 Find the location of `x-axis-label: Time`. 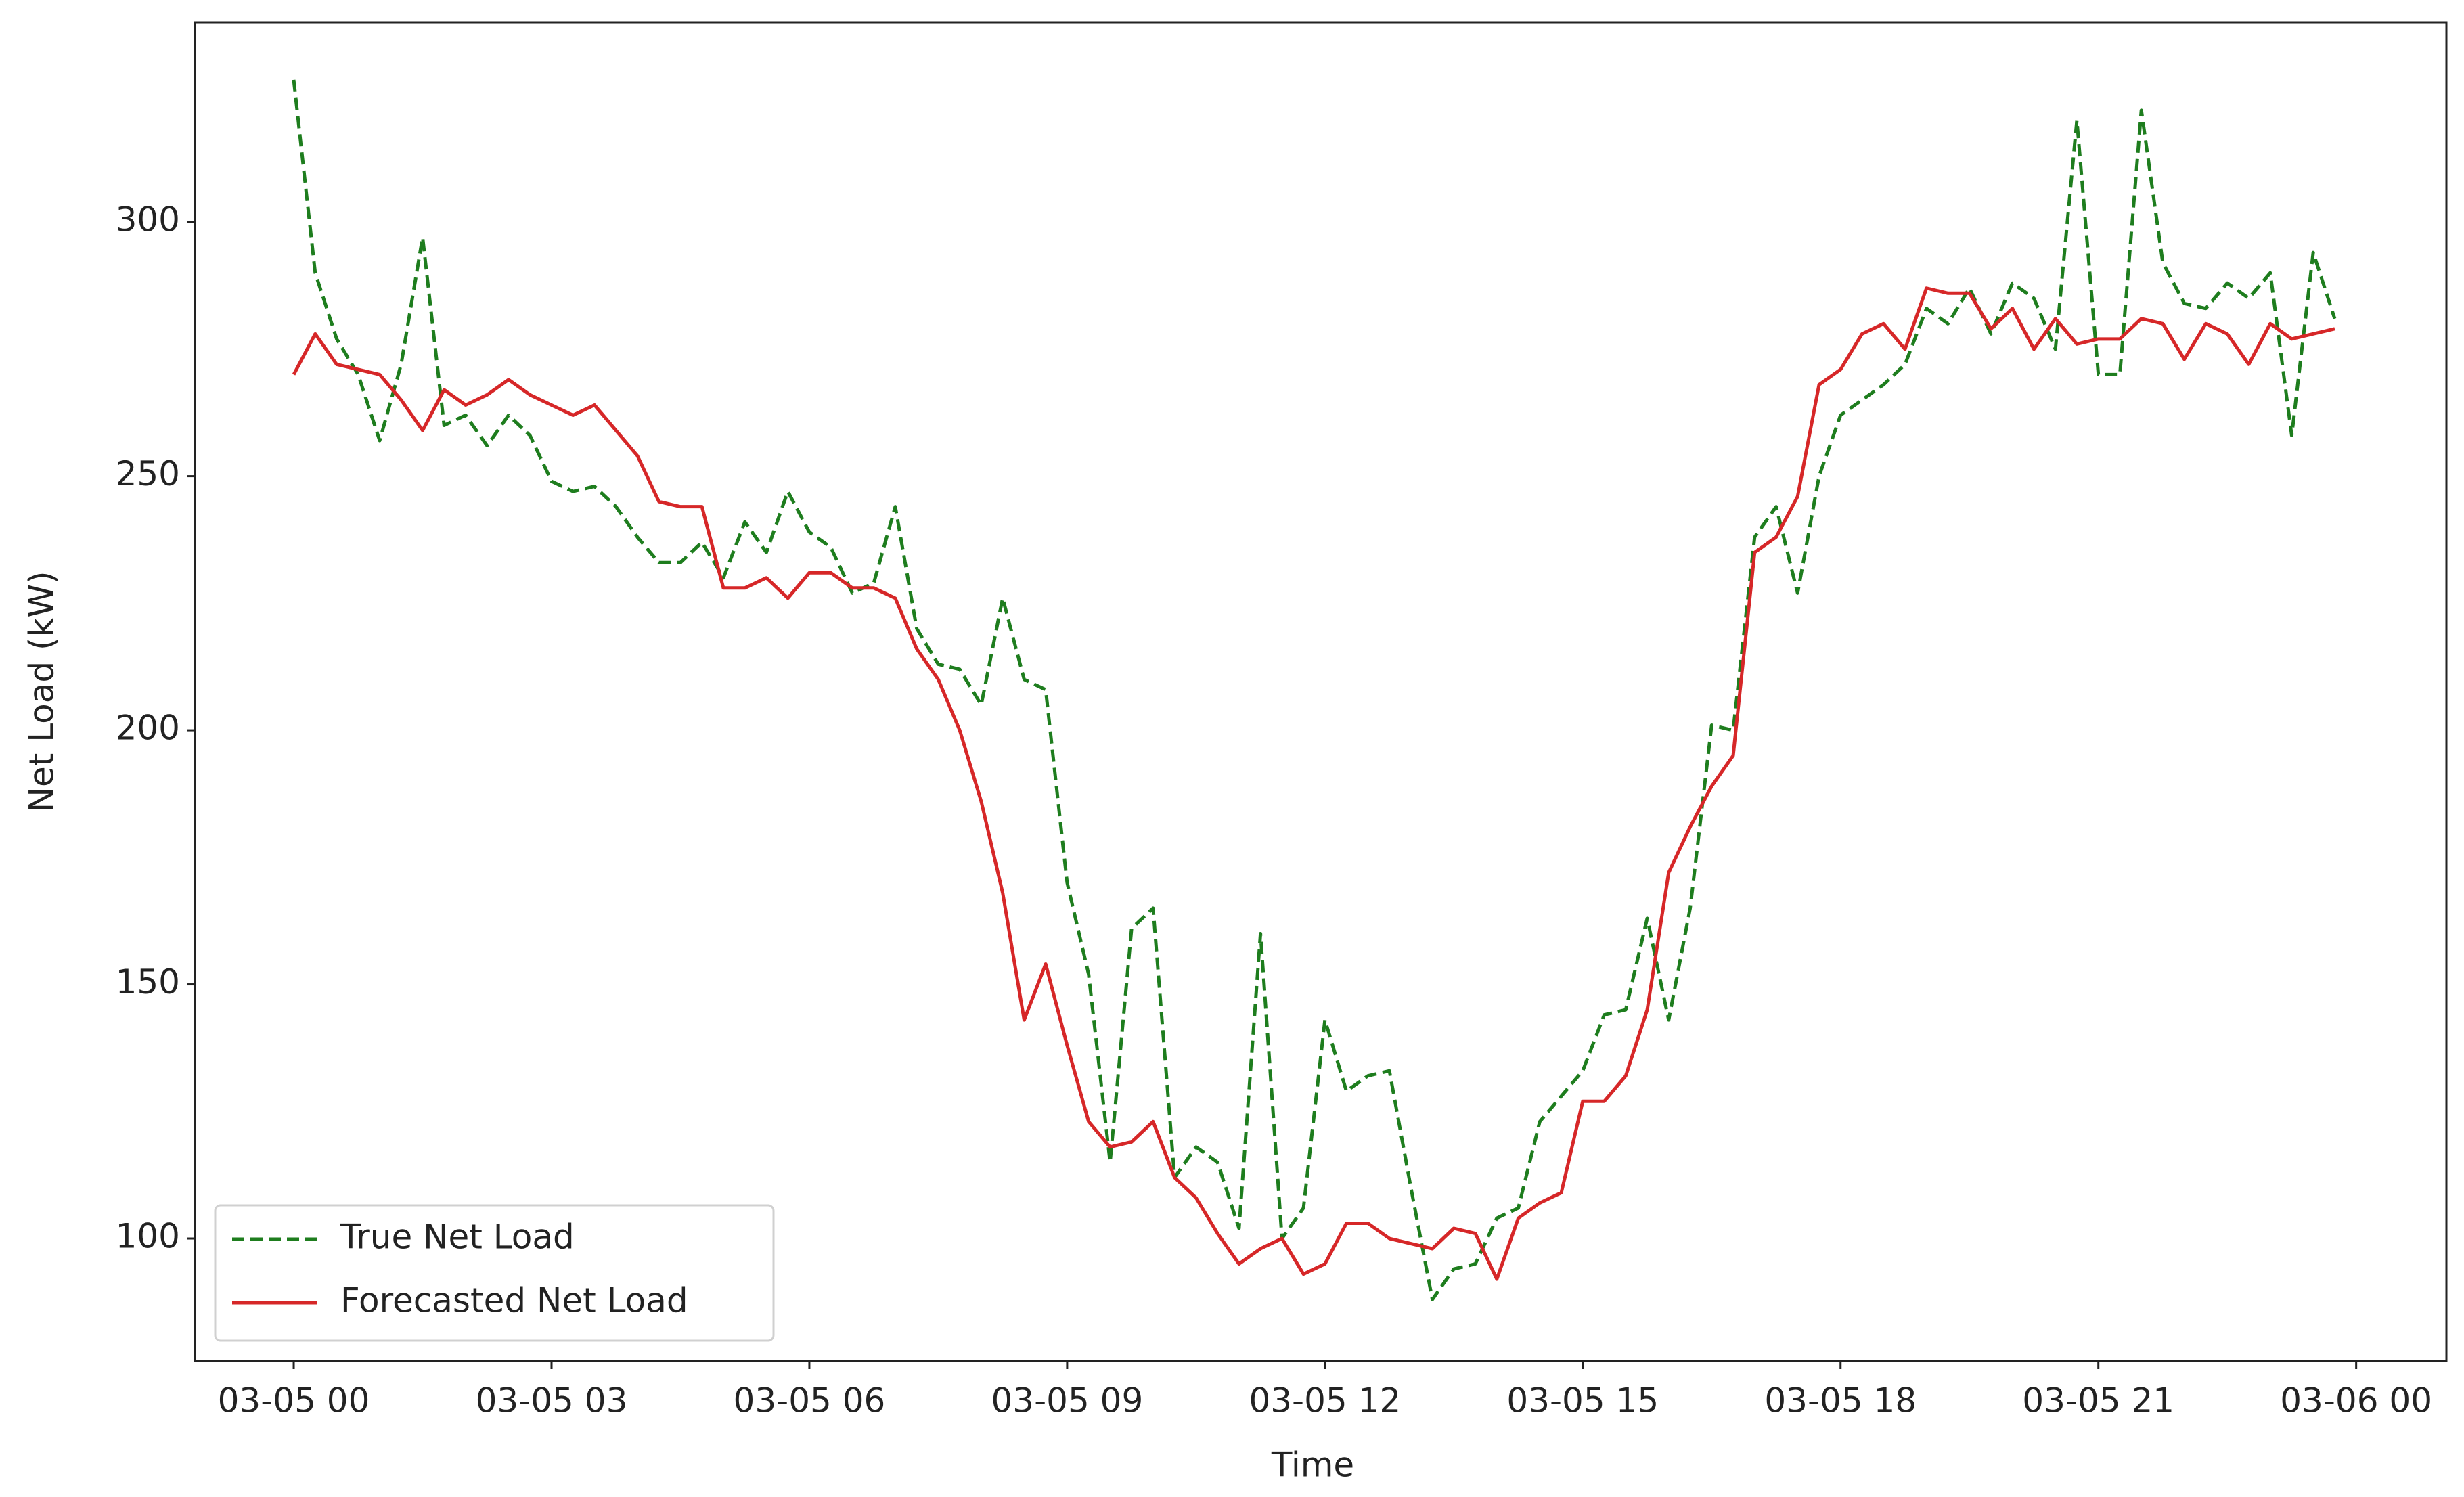

x-axis-label: Time is located at coordinates (1312, 1465).